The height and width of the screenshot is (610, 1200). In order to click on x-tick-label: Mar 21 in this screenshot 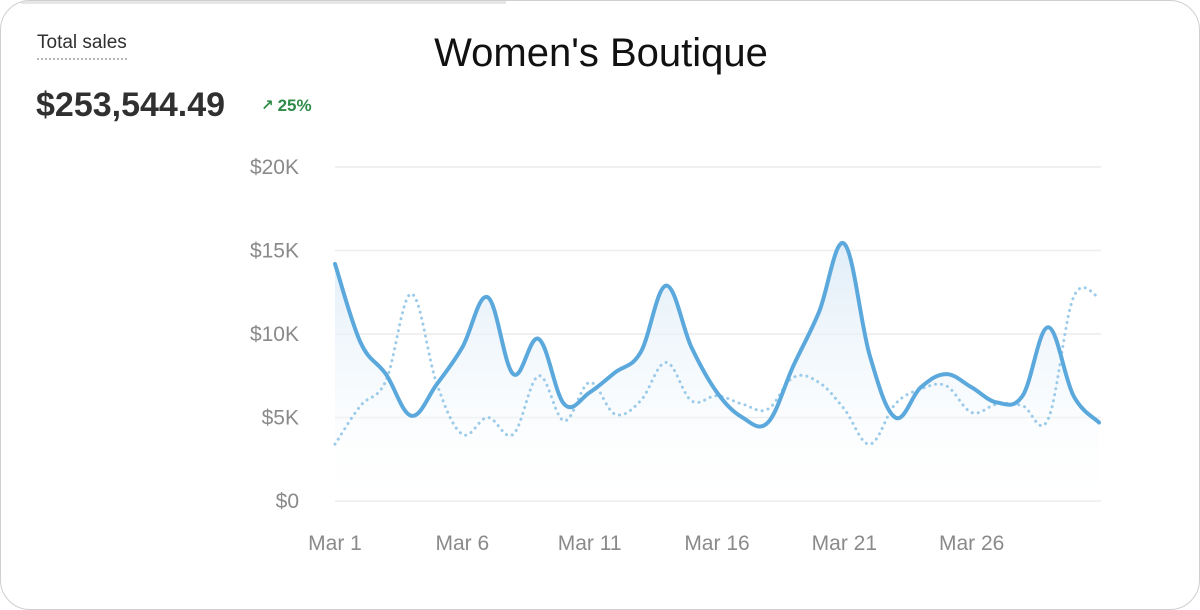, I will do `click(844, 543)`.